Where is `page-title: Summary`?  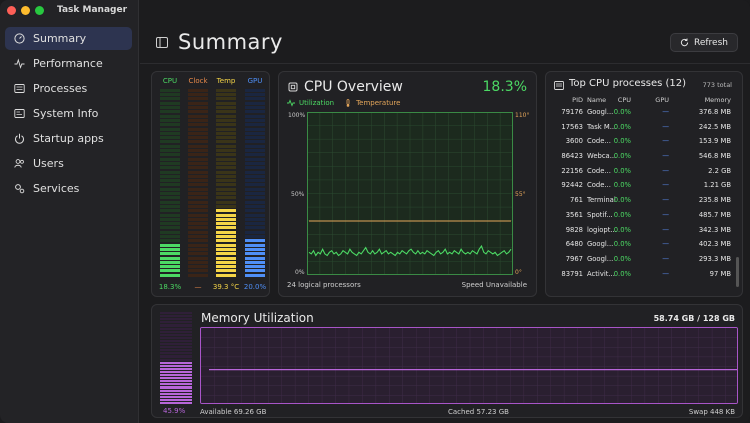
page-title: Summary is located at coordinates (230, 42).